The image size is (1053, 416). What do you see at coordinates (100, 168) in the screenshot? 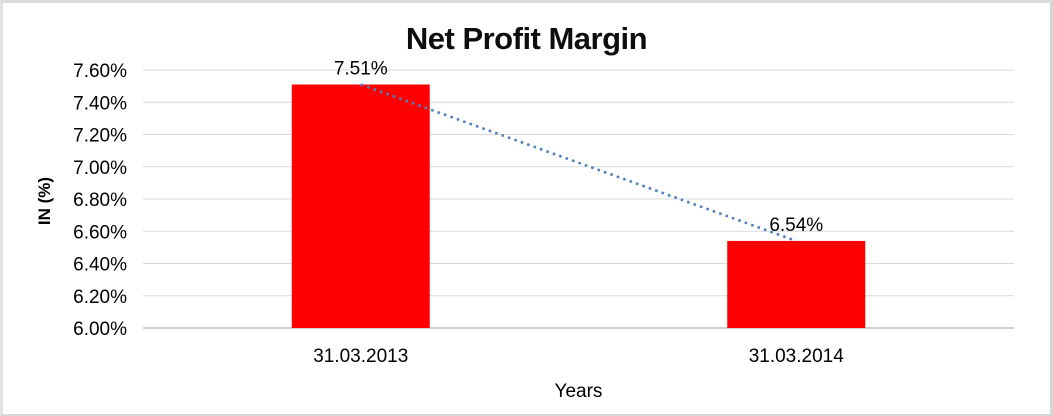
I see `y-tick-label: 7.00%` at bounding box center [100, 168].